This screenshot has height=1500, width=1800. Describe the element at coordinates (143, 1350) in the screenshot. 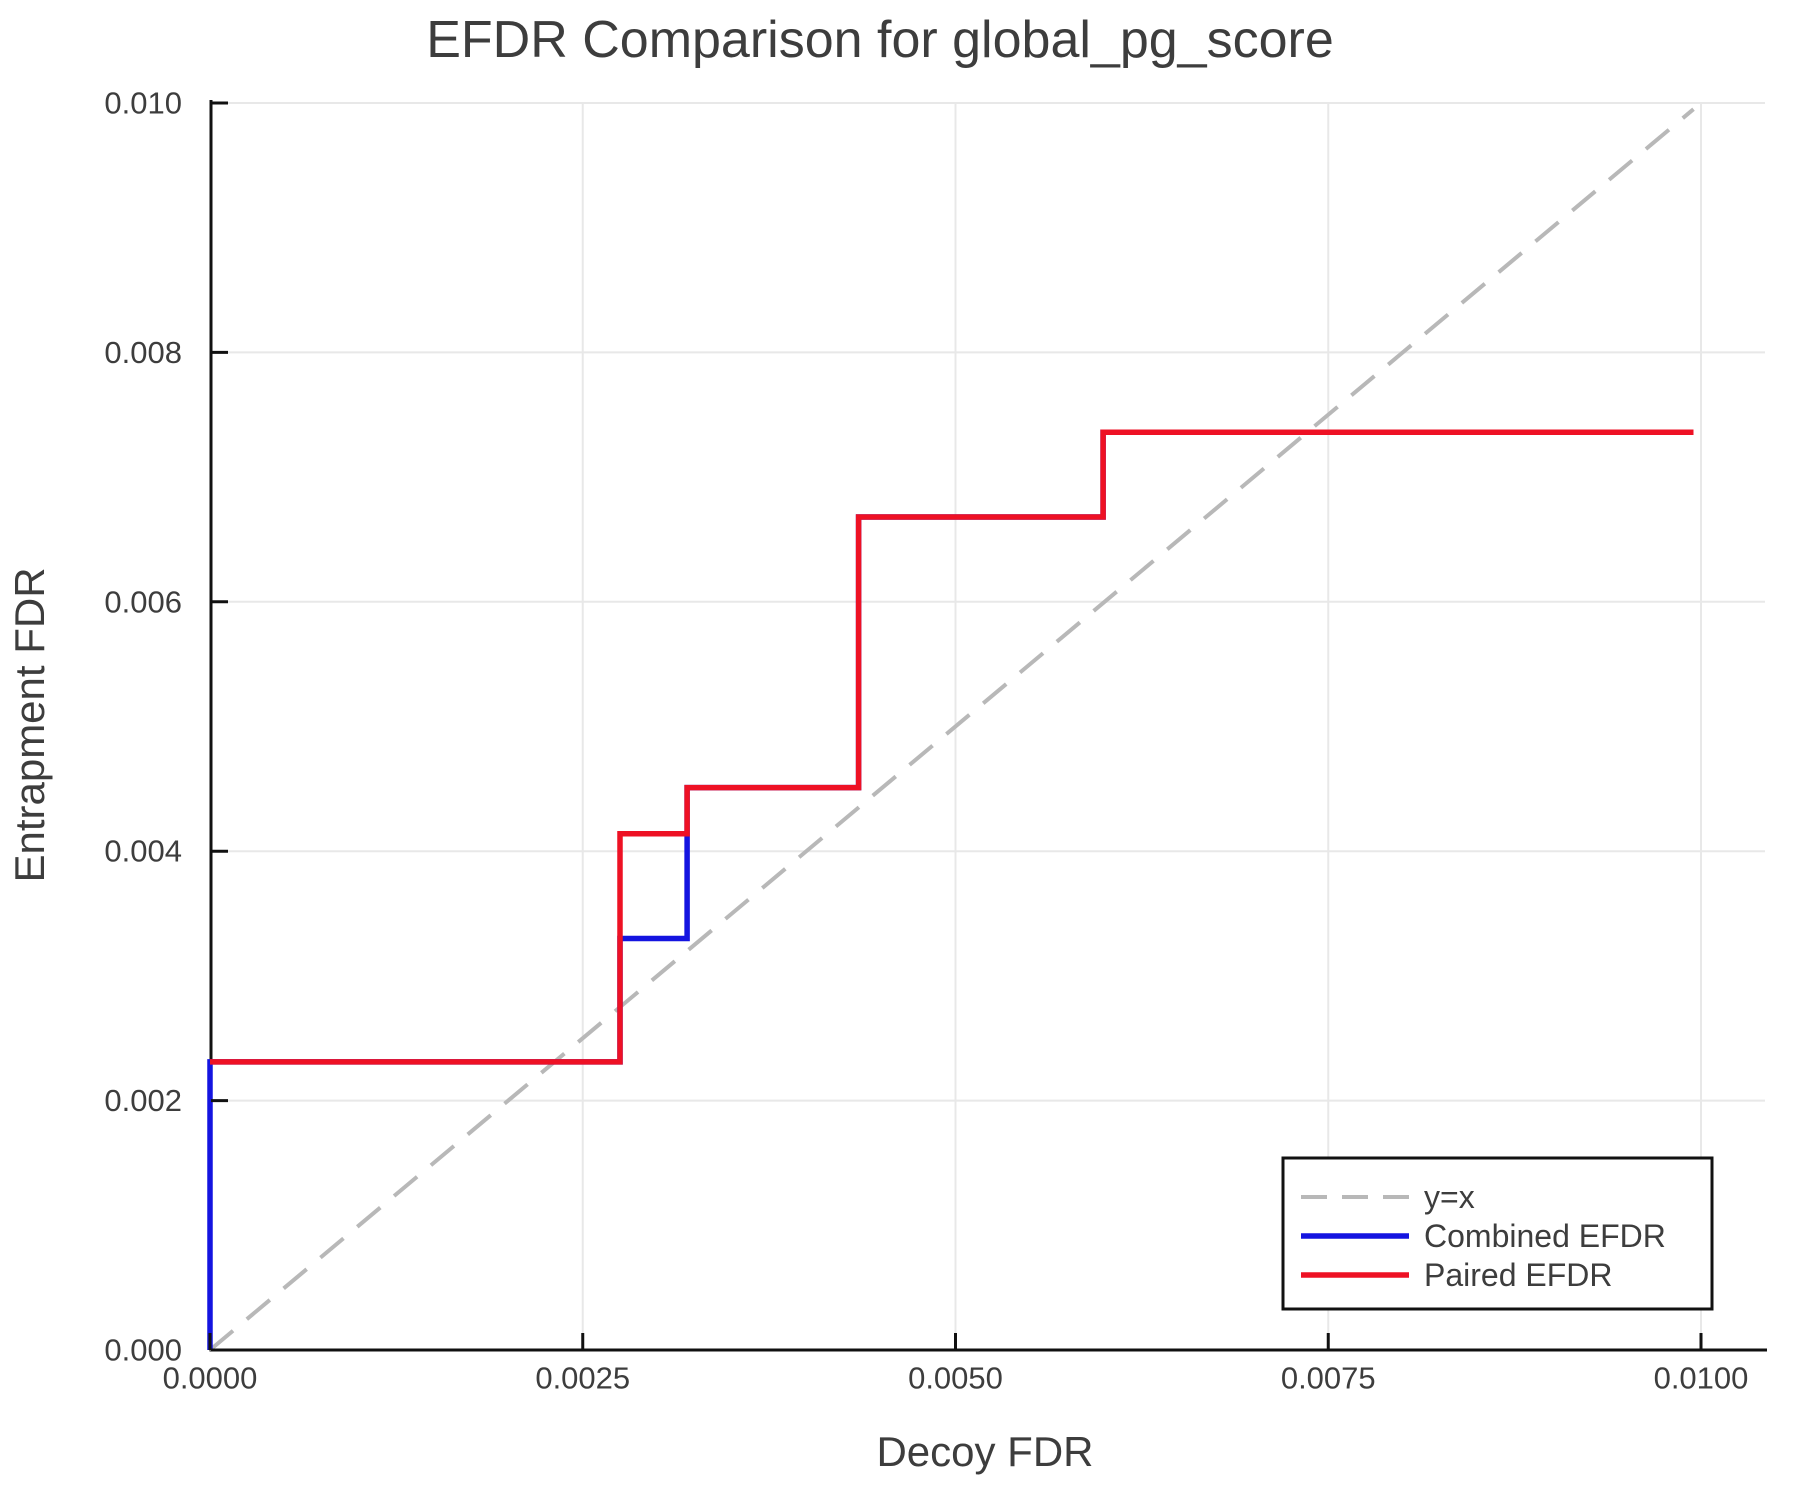

I see `y-tick-label: 0.000` at that location.